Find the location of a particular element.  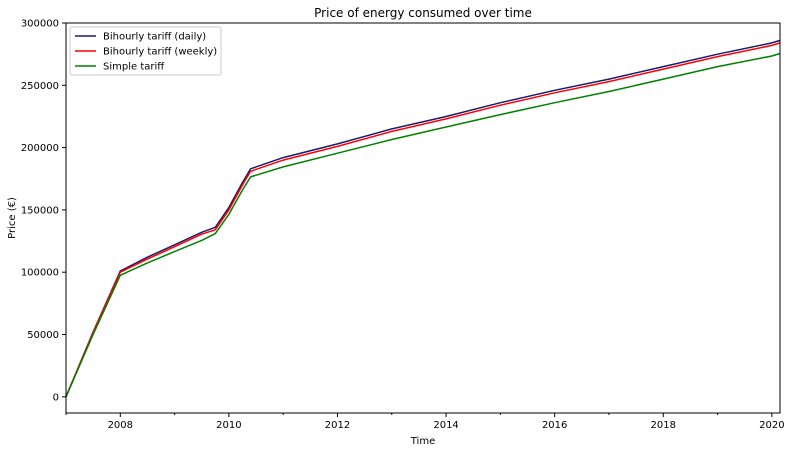

y-tick-label: 0 is located at coordinates (56, 397).